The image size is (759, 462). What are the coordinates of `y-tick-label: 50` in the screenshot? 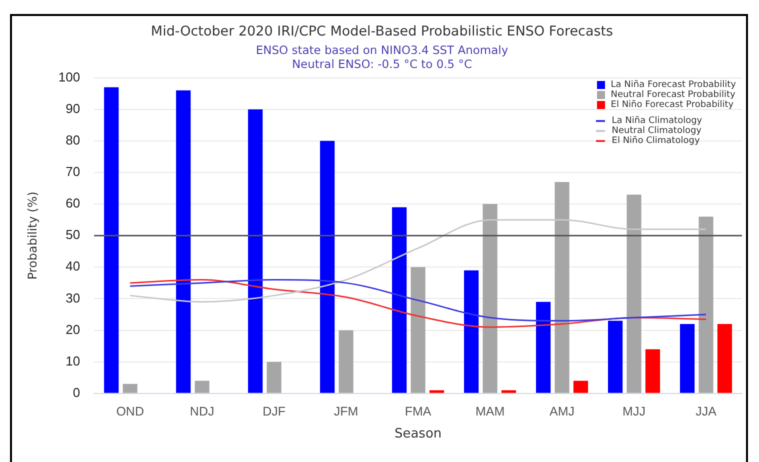 It's located at (73, 234).